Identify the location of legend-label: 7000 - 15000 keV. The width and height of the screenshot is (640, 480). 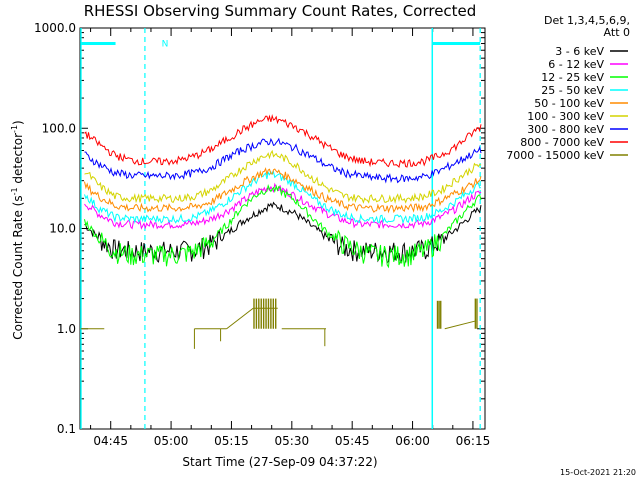
(555, 155).